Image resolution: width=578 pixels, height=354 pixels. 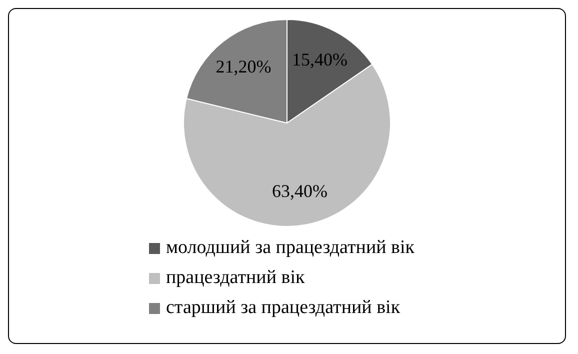 I want to click on data-label: 63,40%, so click(x=300, y=190).